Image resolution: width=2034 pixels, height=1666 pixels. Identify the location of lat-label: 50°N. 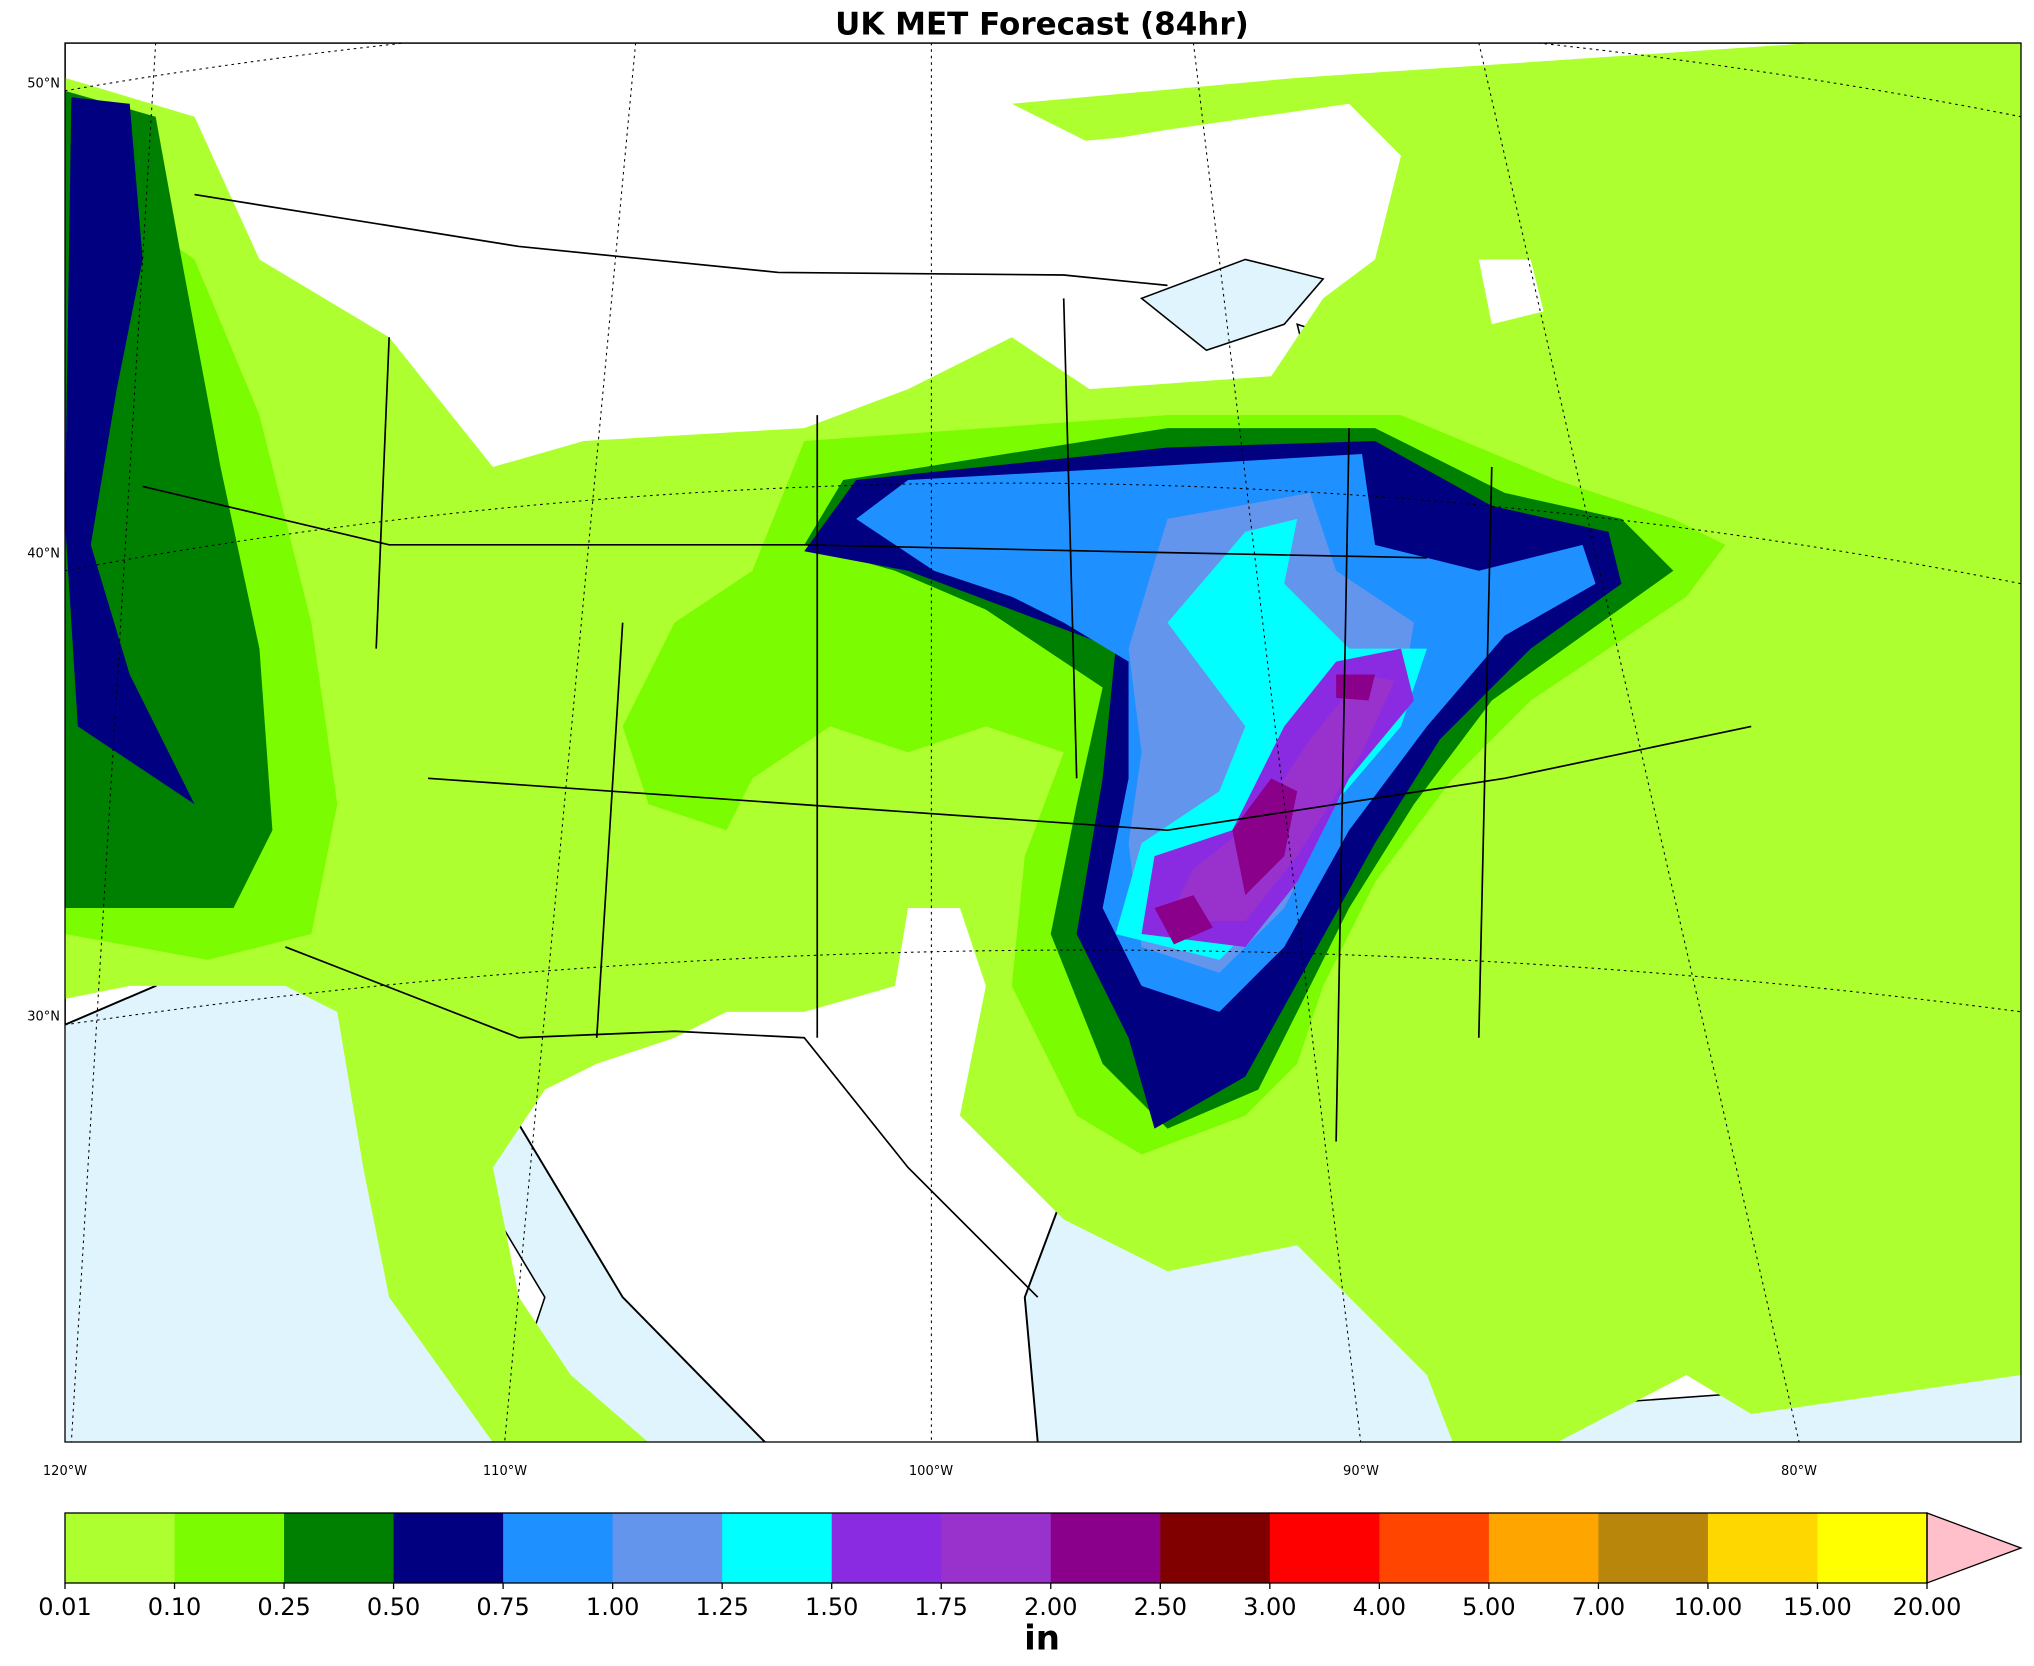
(43, 84).